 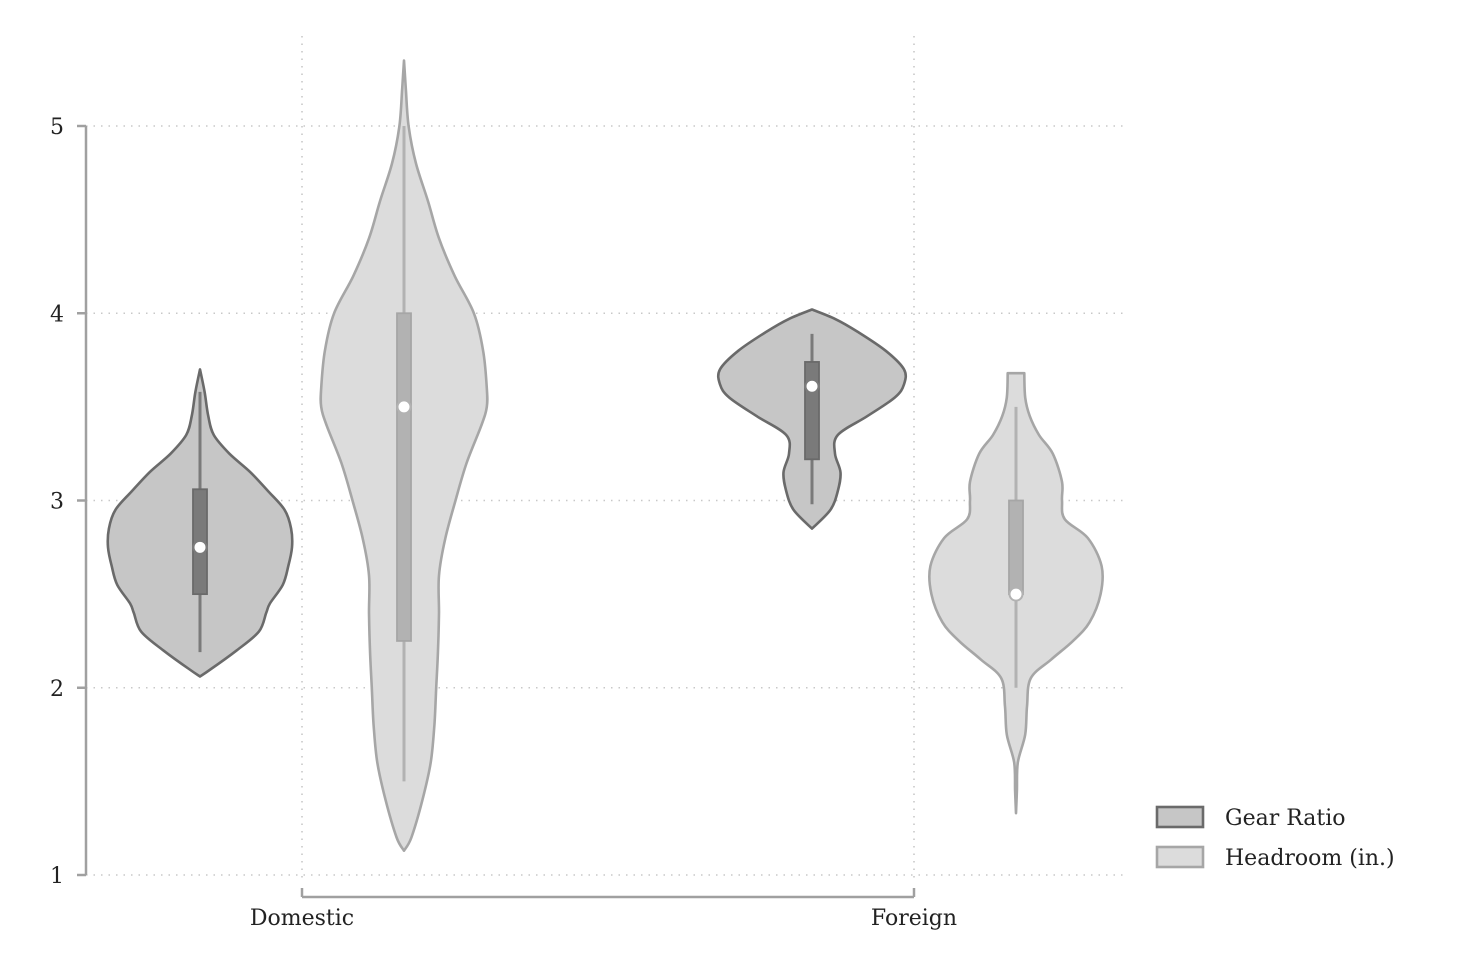 I want to click on violin-gear-ratio-foreign, so click(x=812, y=419).